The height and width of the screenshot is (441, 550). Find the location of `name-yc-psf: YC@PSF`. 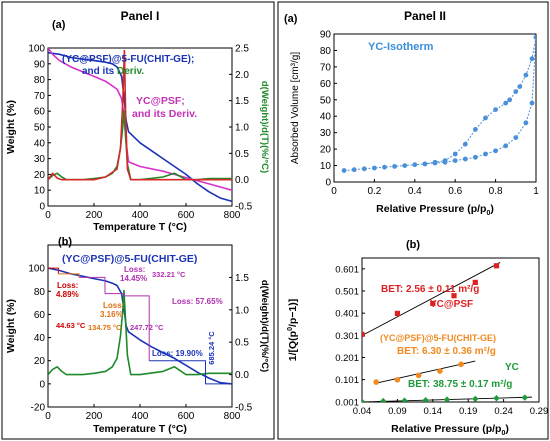

name-yc-psf: YC@PSF is located at coordinates (451, 304).